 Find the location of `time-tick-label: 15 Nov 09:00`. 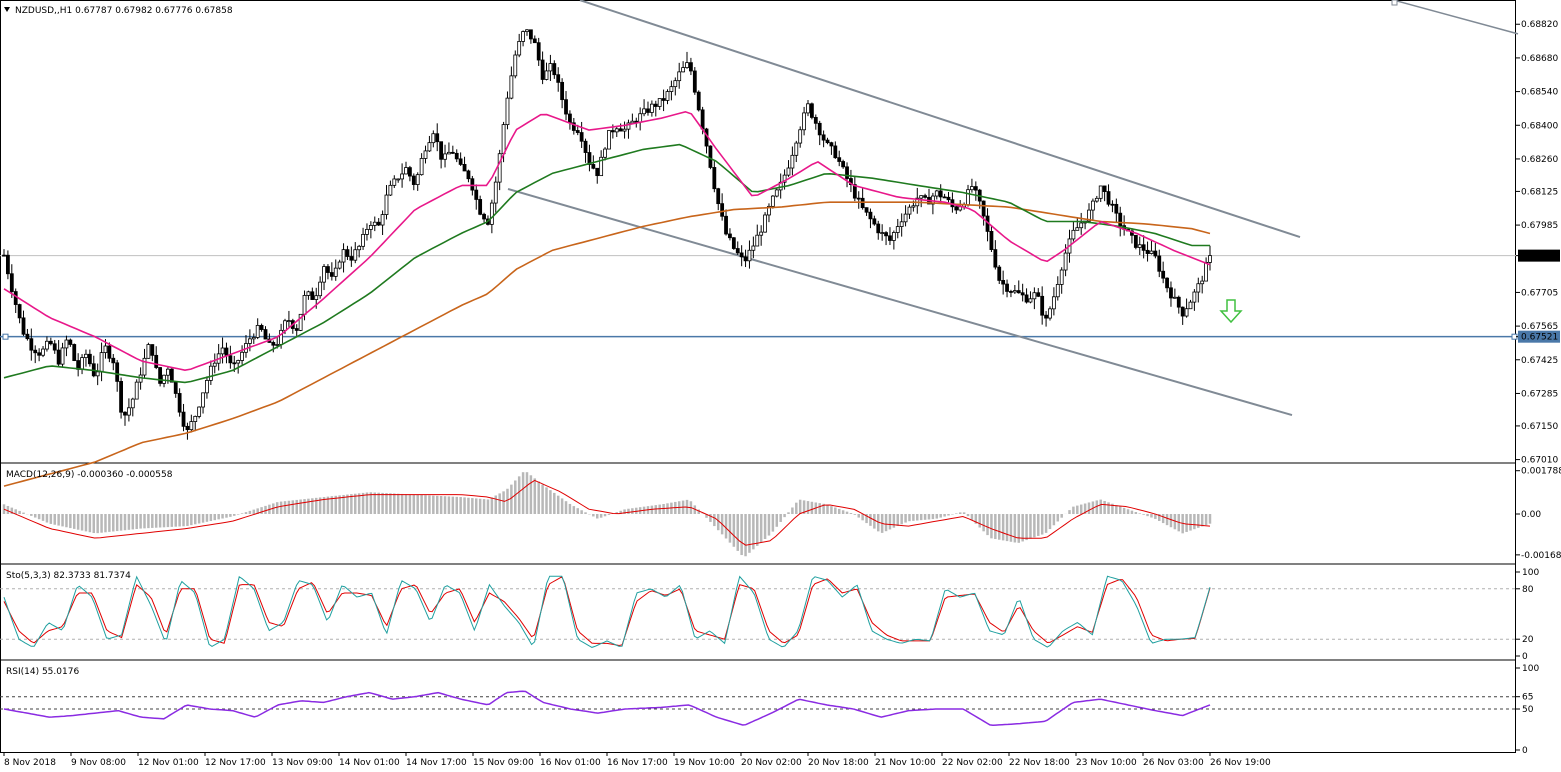

time-tick-label: 15 Nov 09:00 is located at coordinates (503, 763).